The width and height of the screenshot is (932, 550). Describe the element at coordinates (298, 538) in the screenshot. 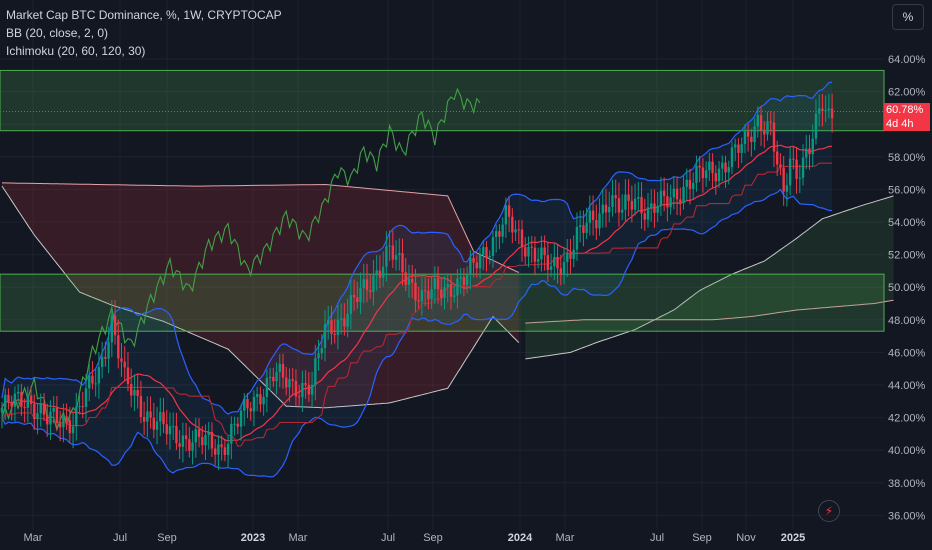

I see `x-tick-label: Mar` at that location.